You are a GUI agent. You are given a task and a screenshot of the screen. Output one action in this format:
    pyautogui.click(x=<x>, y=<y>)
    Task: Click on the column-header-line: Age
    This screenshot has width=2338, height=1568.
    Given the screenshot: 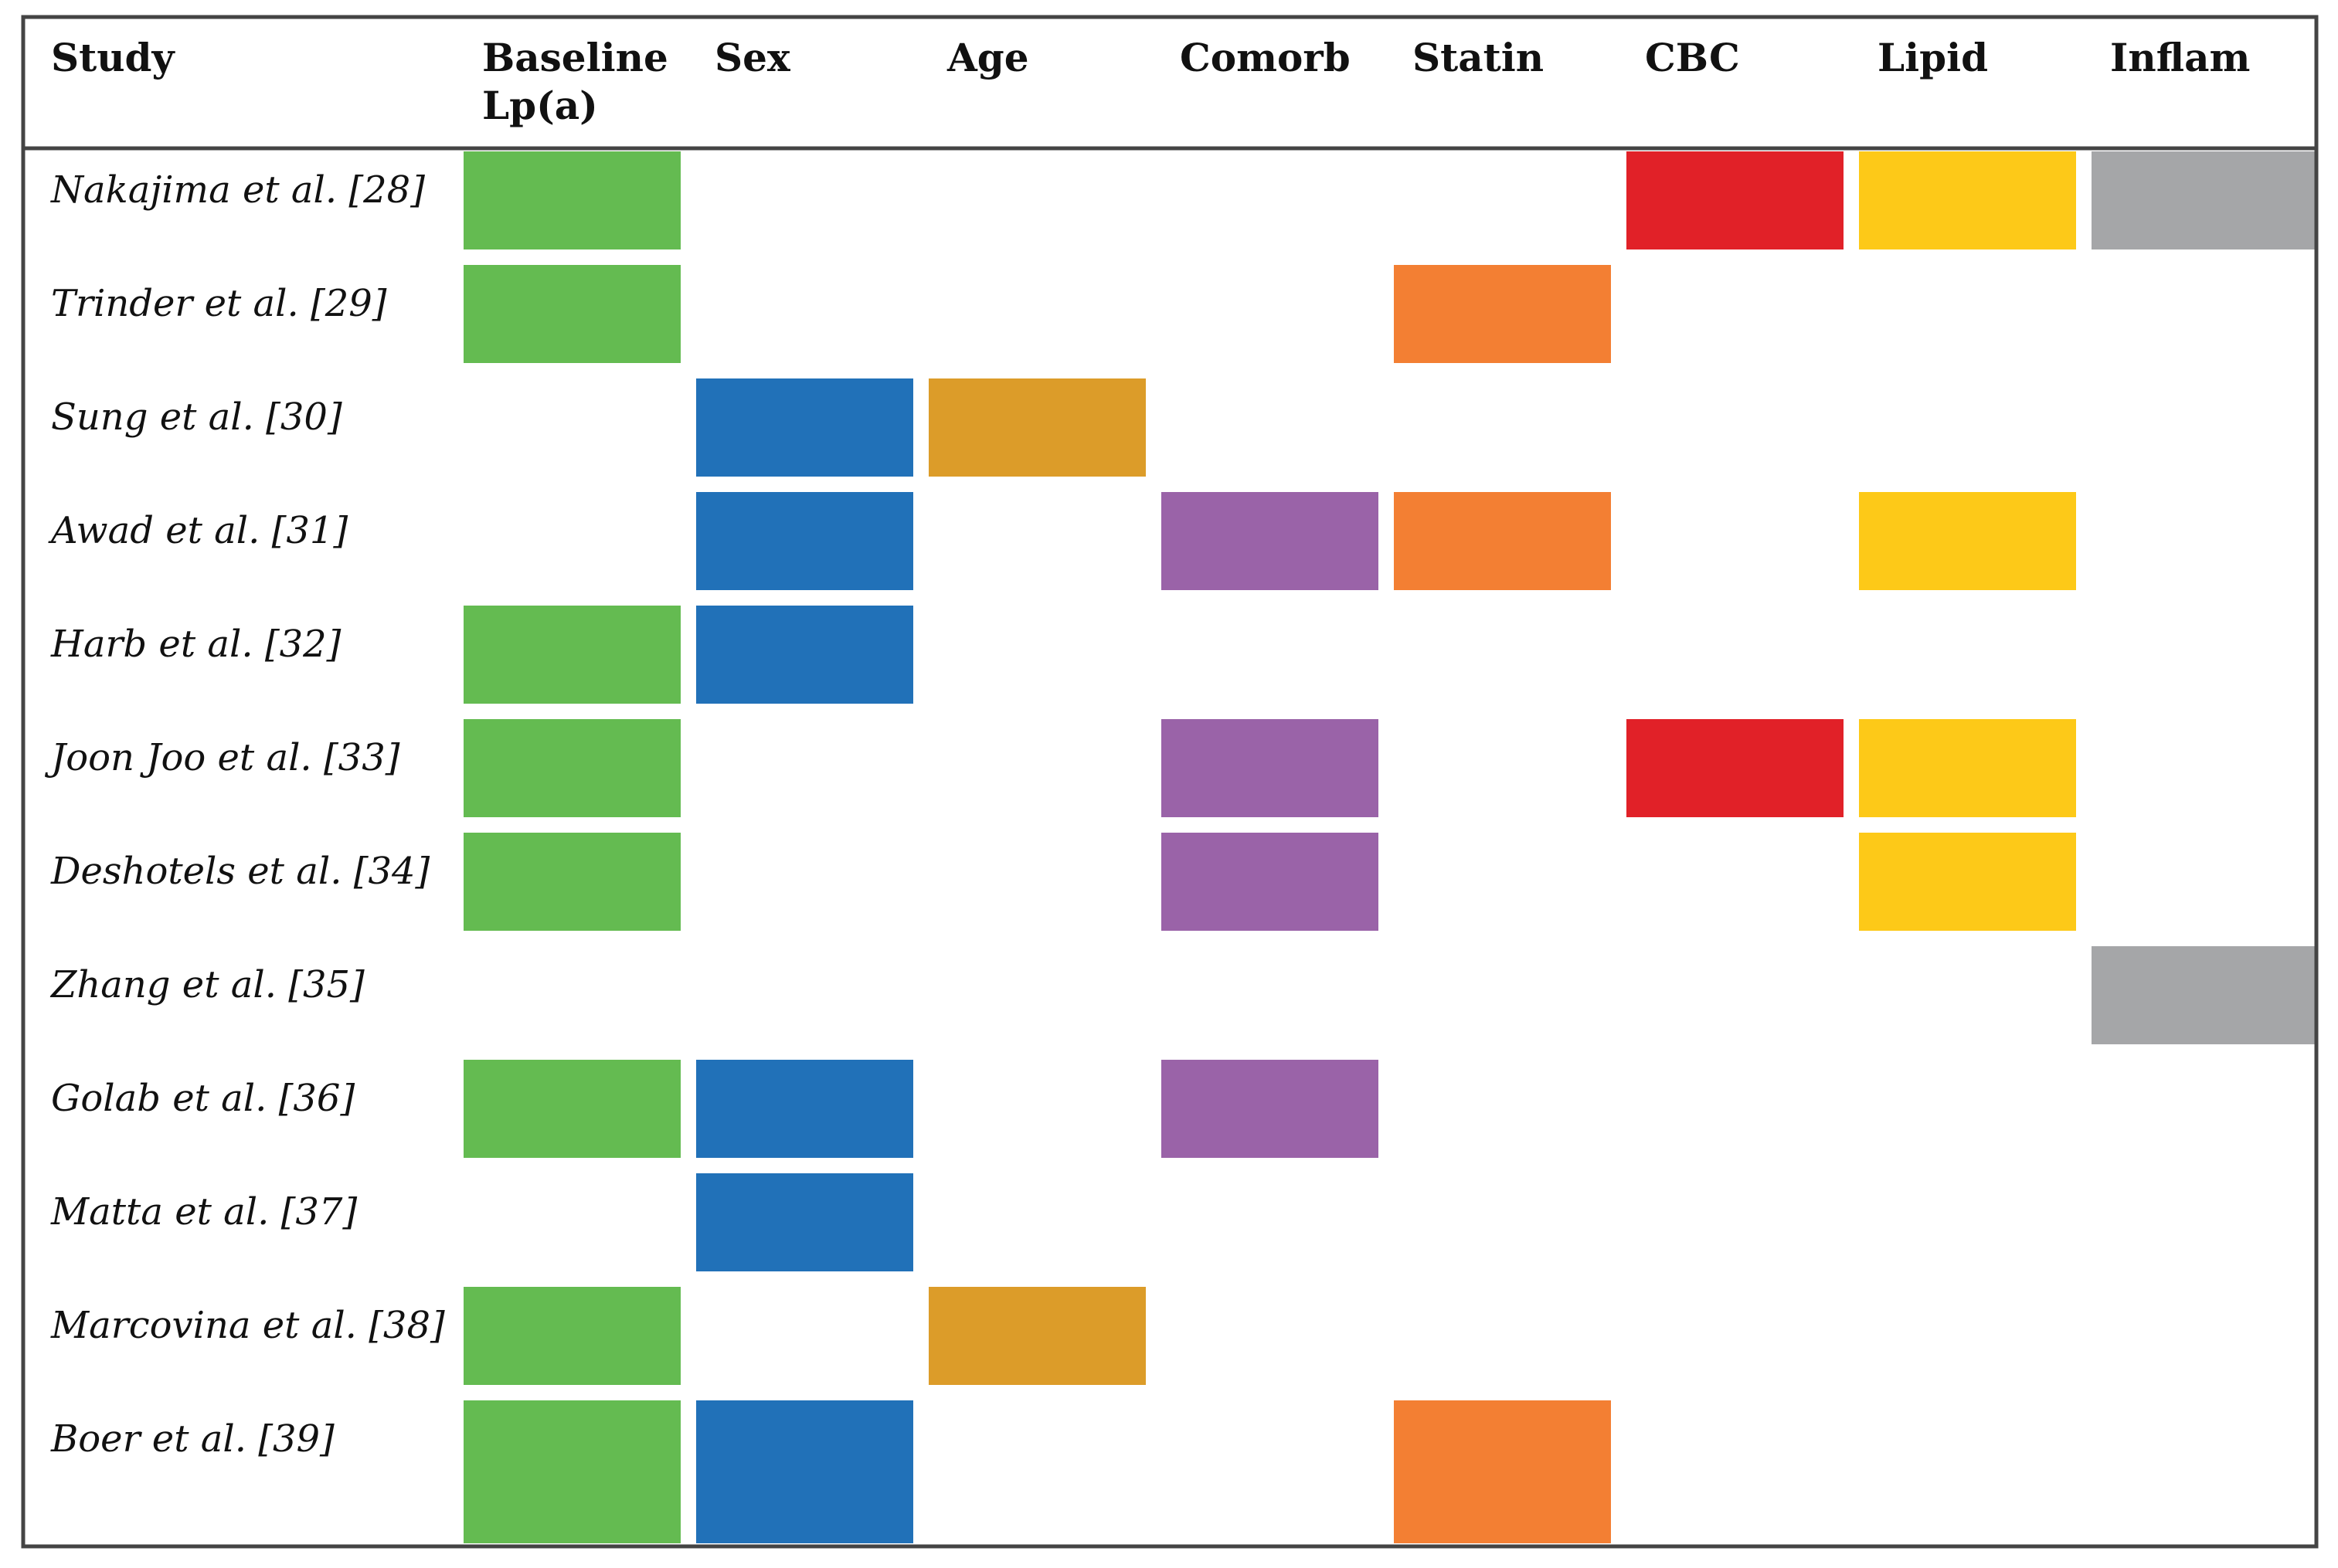 What is the action you would take?
    pyautogui.click(x=988, y=58)
    